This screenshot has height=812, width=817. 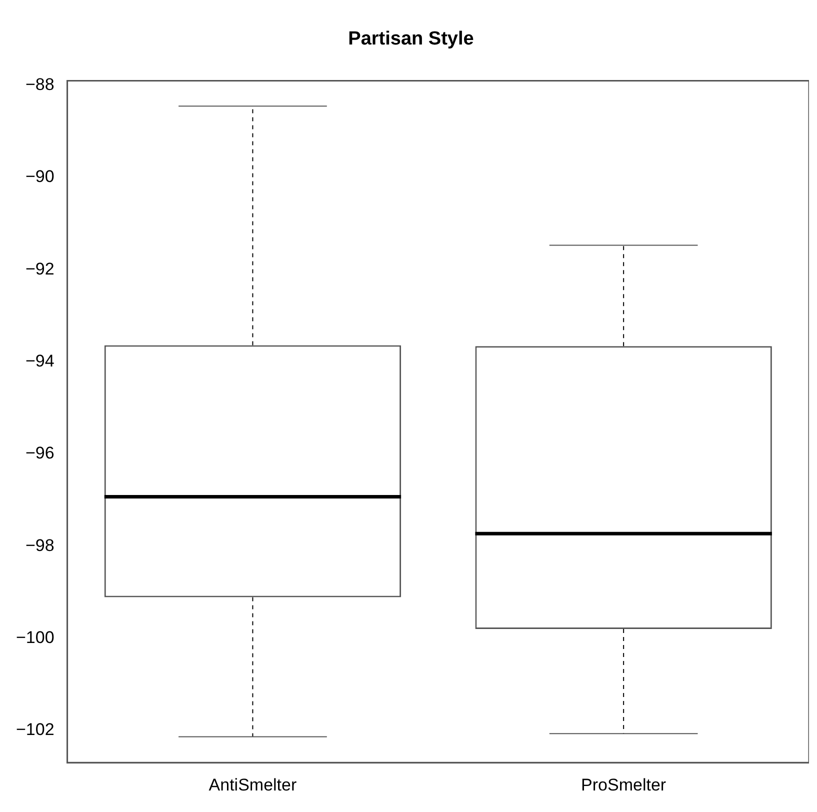 What do you see at coordinates (39, 361) in the screenshot?
I see `y-tick-label: −94` at bounding box center [39, 361].